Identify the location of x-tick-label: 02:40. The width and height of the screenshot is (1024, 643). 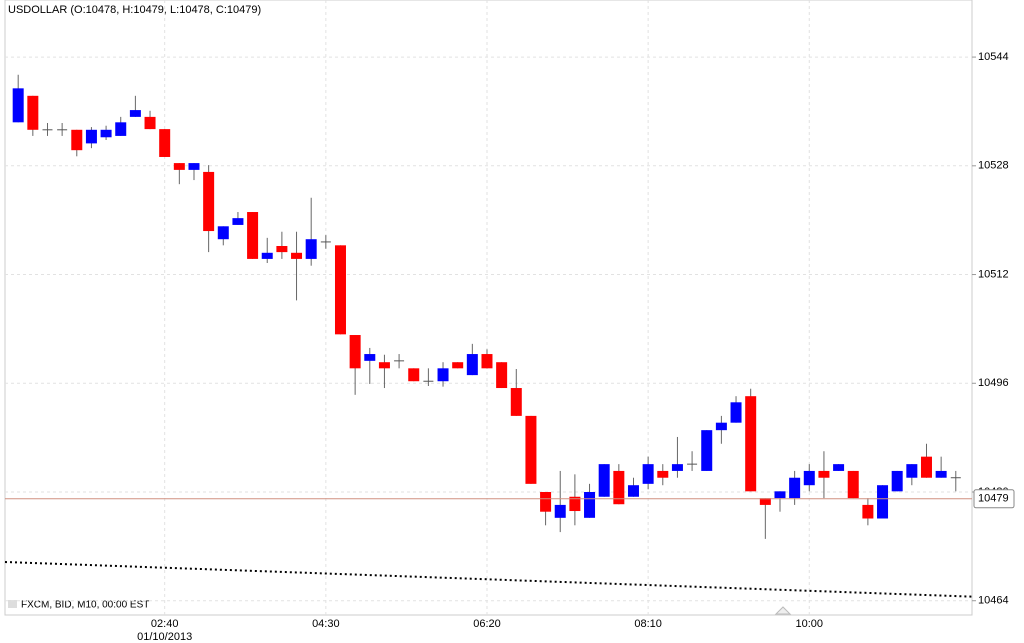
(165, 624).